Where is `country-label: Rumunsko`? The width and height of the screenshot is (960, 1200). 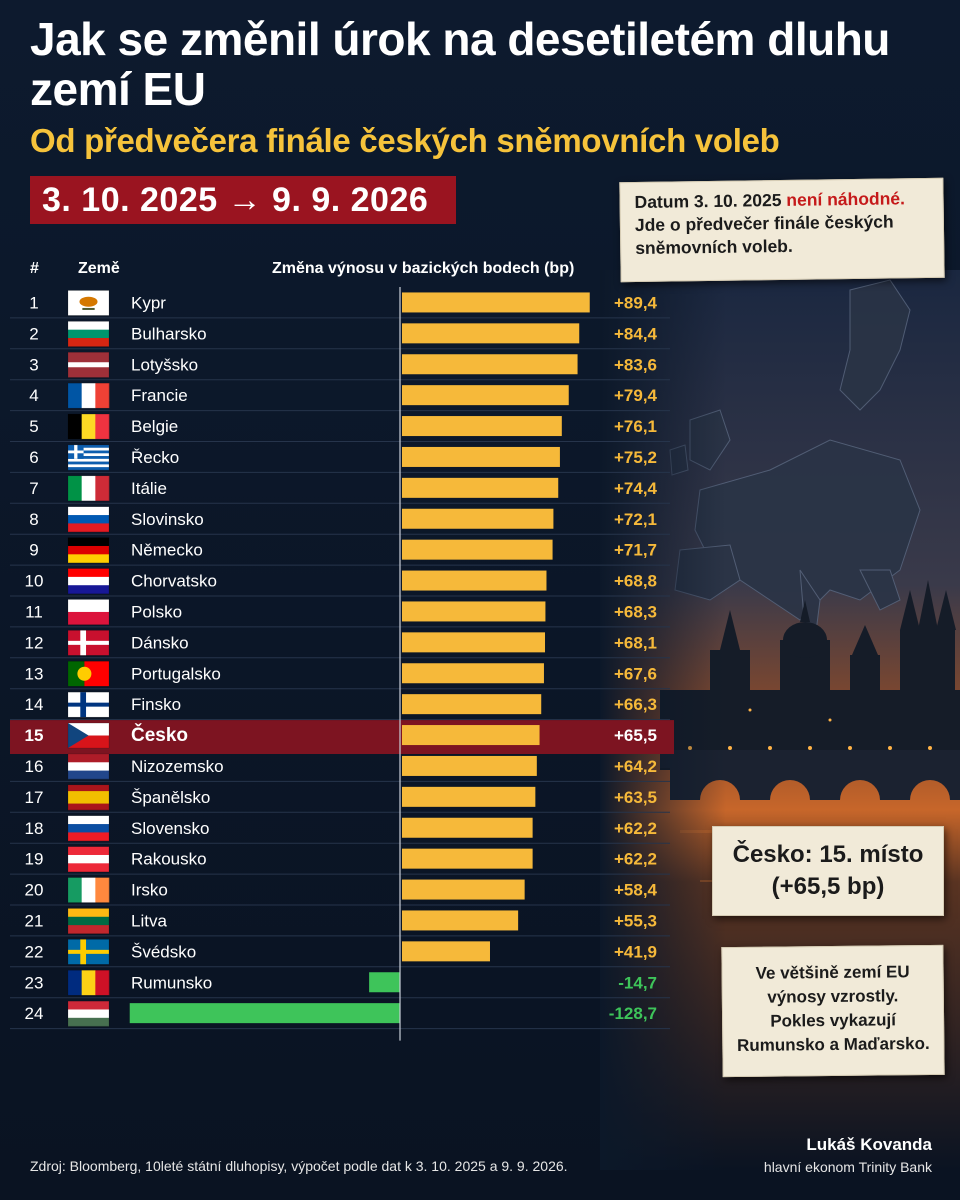 country-label: Rumunsko is located at coordinates (171, 982).